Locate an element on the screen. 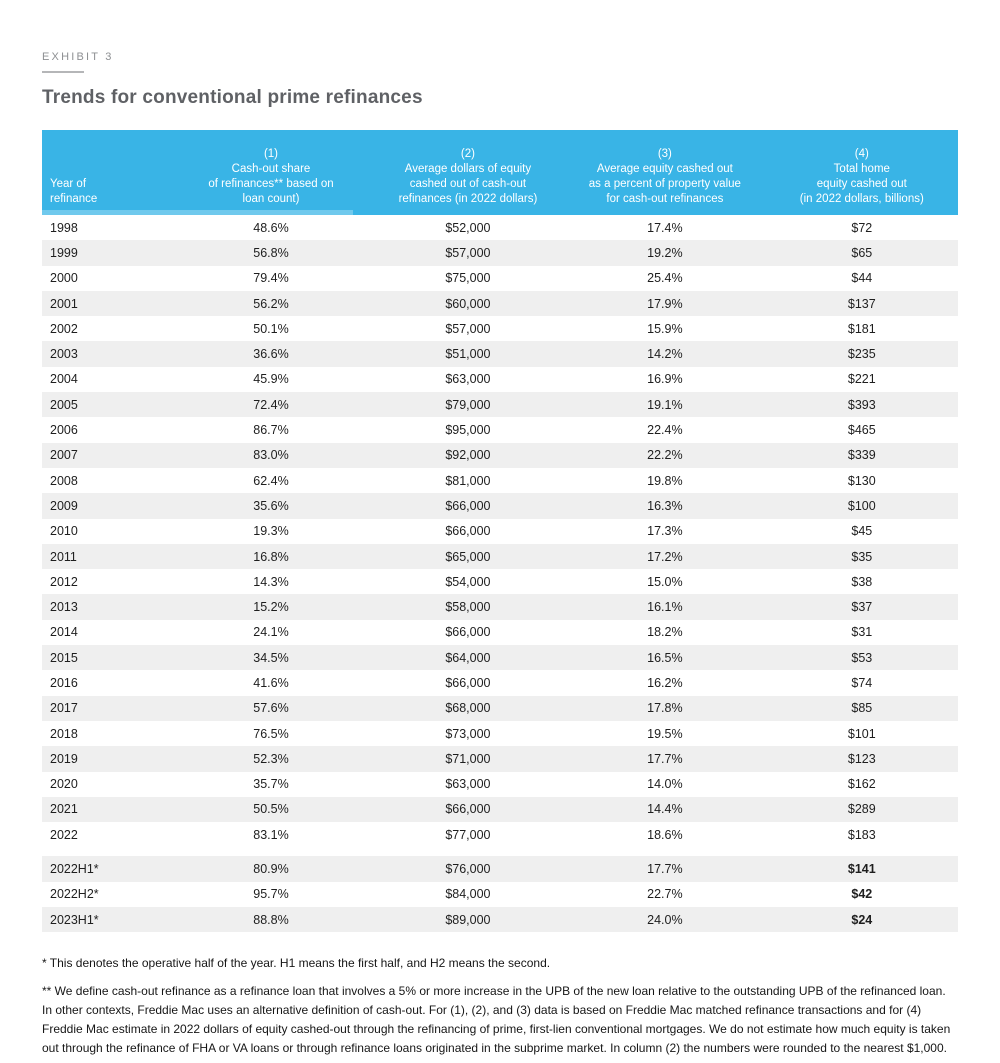 This screenshot has height=1063, width=1000. cell-equity-percent: 17.7% is located at coordinates (665, 758).